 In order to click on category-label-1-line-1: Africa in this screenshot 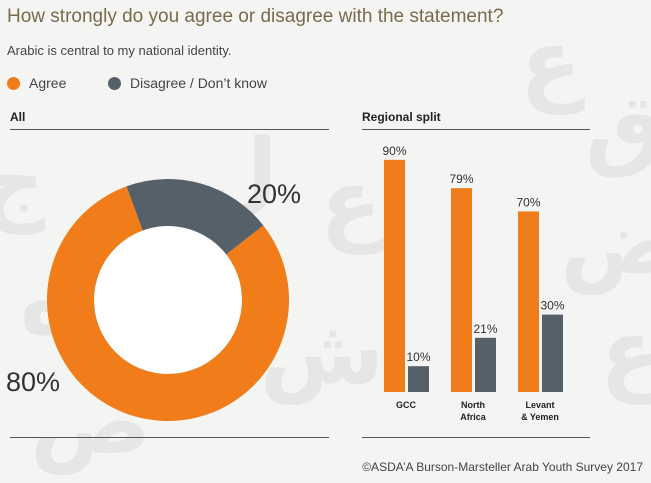, I will do `click(473, 417)`.